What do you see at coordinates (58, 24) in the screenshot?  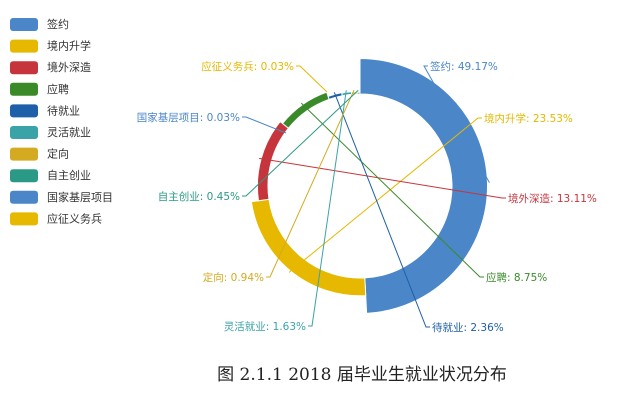 I see `legend-label: 签约` at bounding box center [58, 24].